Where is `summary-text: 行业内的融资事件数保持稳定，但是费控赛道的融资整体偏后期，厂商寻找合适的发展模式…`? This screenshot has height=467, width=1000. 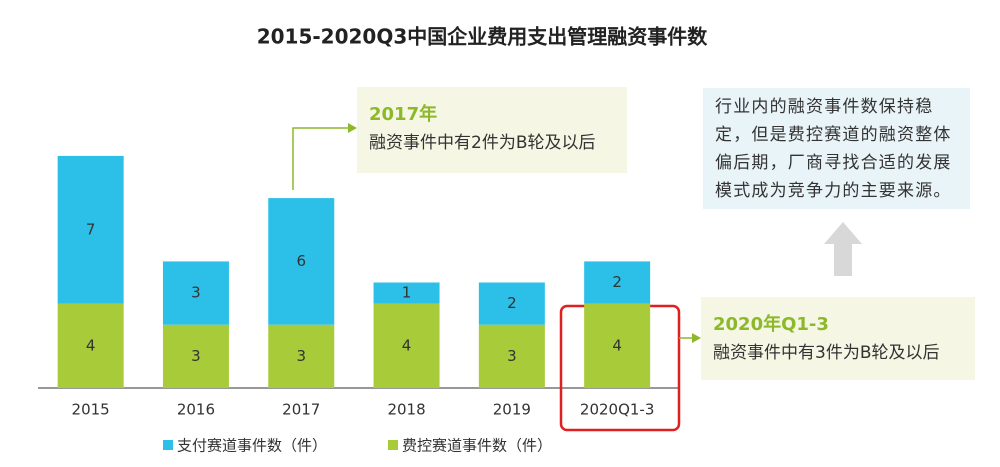
summary-text: 行业内的融资事件数保持稳定，但是费控赛道的融资整体偏后期，厂商寻找合适的发展模式… is located at coordinates (833, 149).